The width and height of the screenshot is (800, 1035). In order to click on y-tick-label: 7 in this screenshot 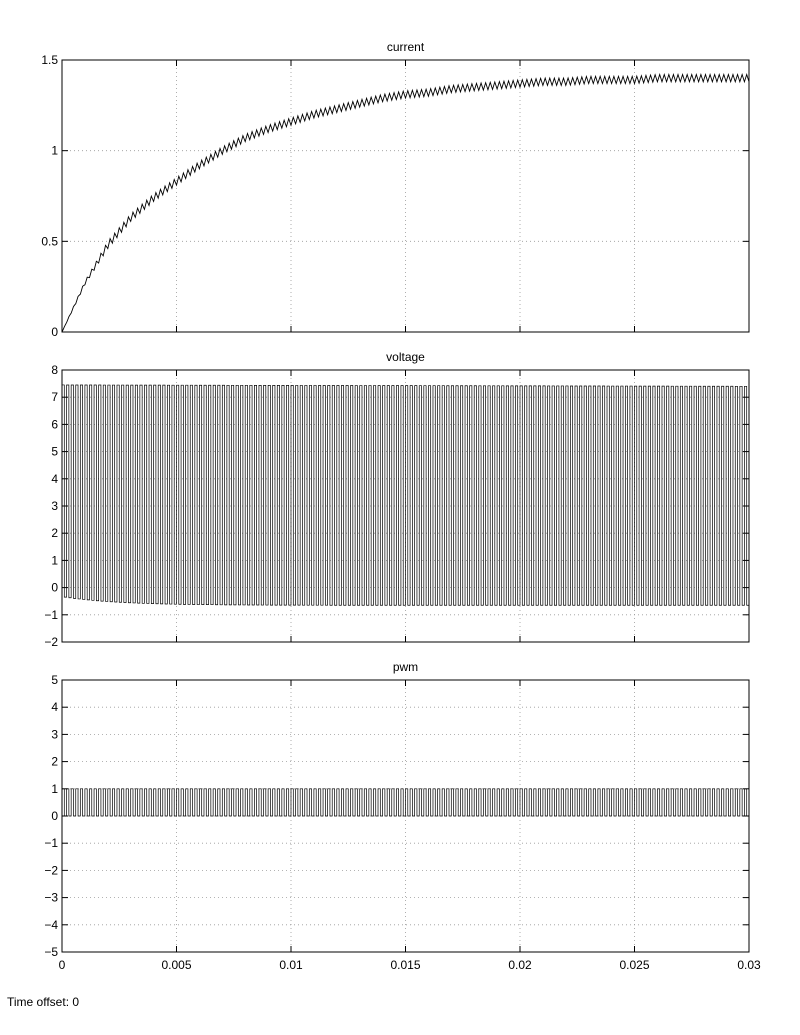, I will do `click(54, 397)`.